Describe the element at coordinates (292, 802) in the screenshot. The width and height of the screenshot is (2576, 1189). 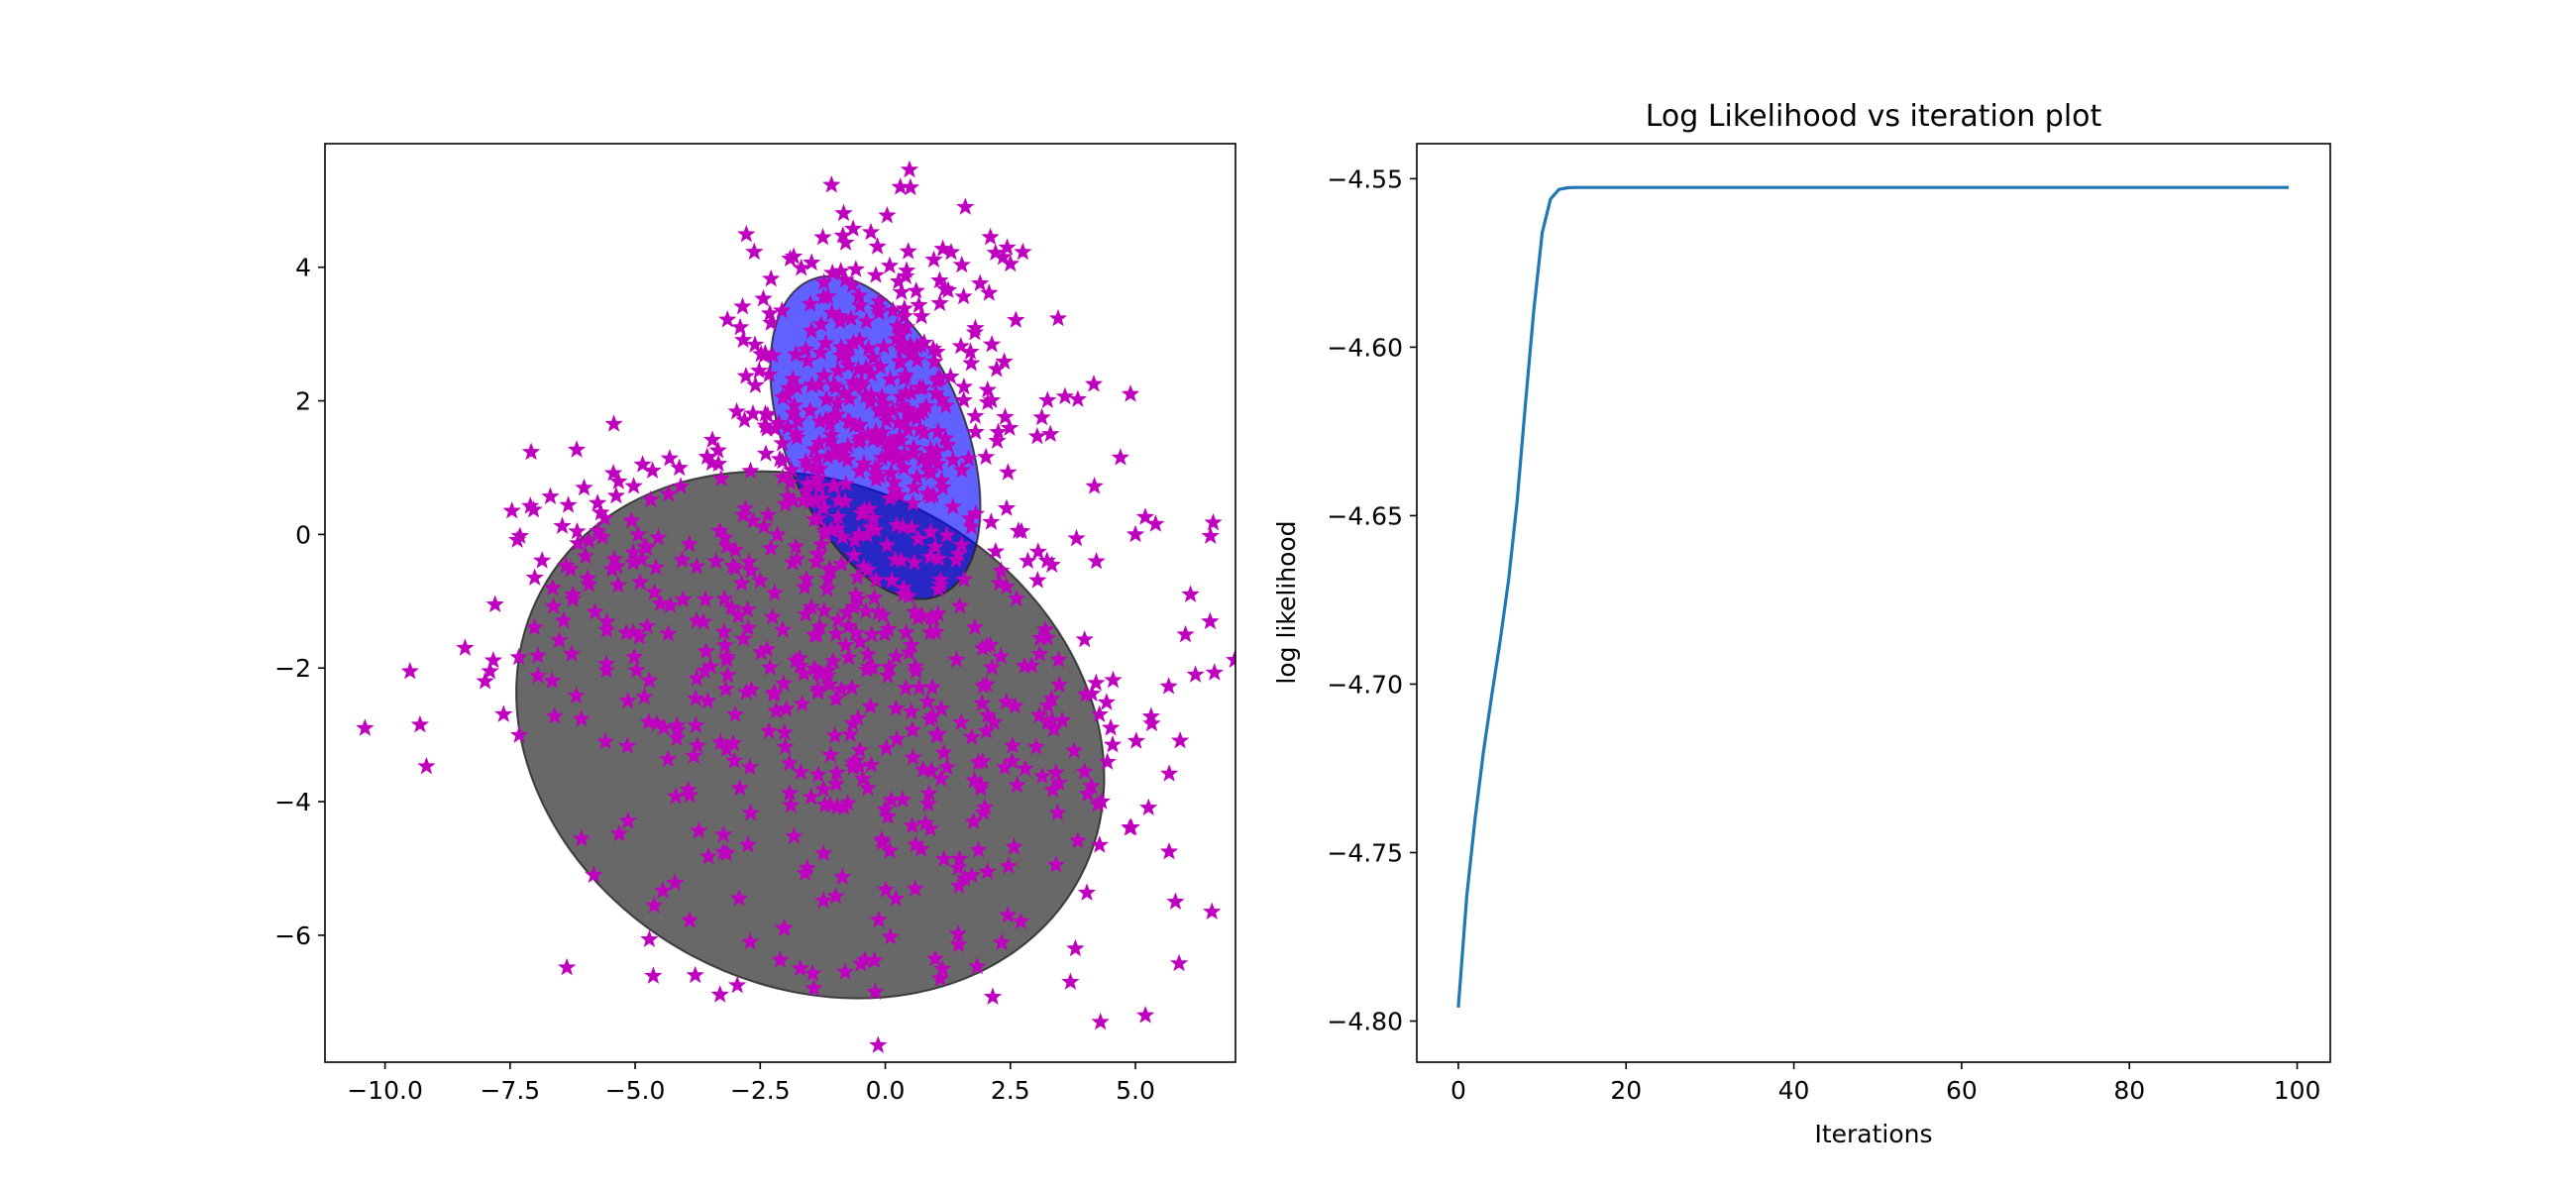
I see `scatter-y-tick-label: −4` at that location.